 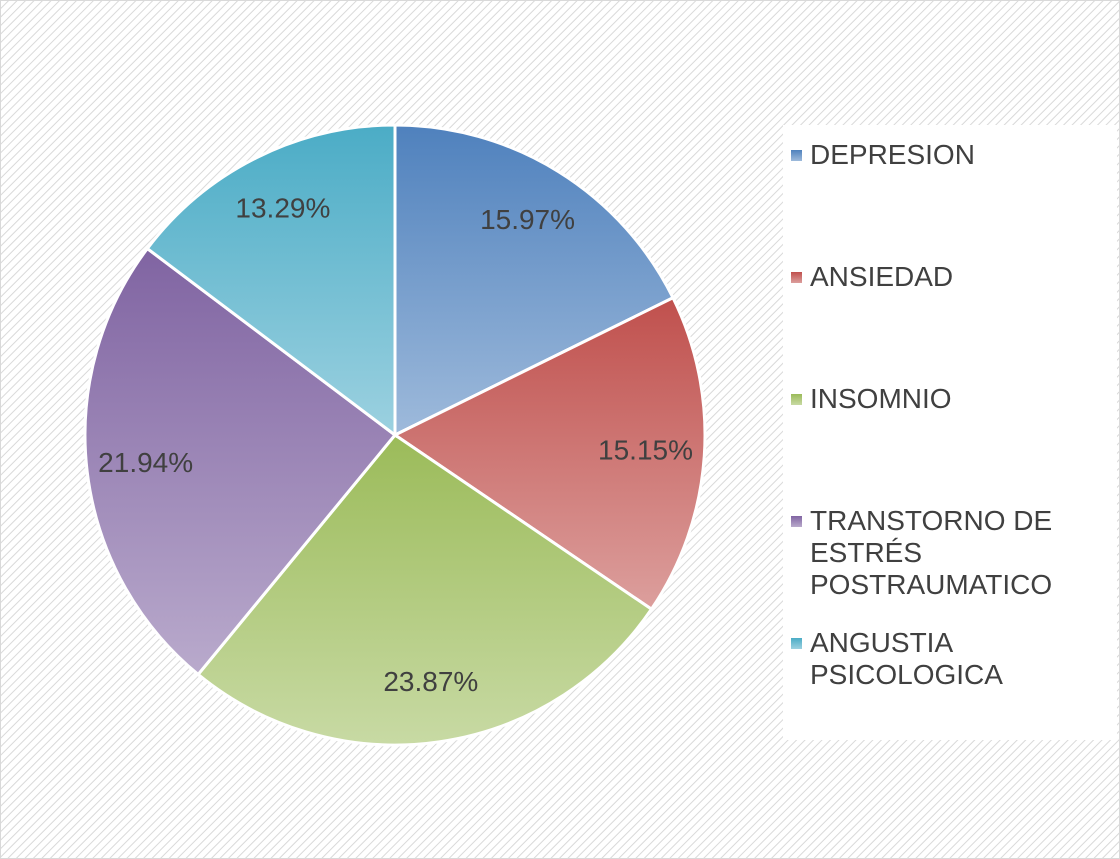 What do you see at coordinates (430, 681) in the screenshot?
I see `data-label: 23.87%` at bounding box center [430, 681].